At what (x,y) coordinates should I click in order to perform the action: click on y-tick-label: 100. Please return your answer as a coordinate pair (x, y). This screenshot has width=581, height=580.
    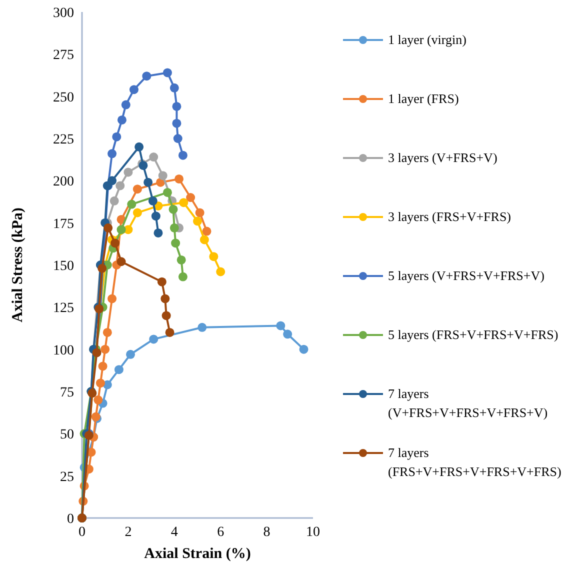
    Looking at the image, I should click on (63, 350).